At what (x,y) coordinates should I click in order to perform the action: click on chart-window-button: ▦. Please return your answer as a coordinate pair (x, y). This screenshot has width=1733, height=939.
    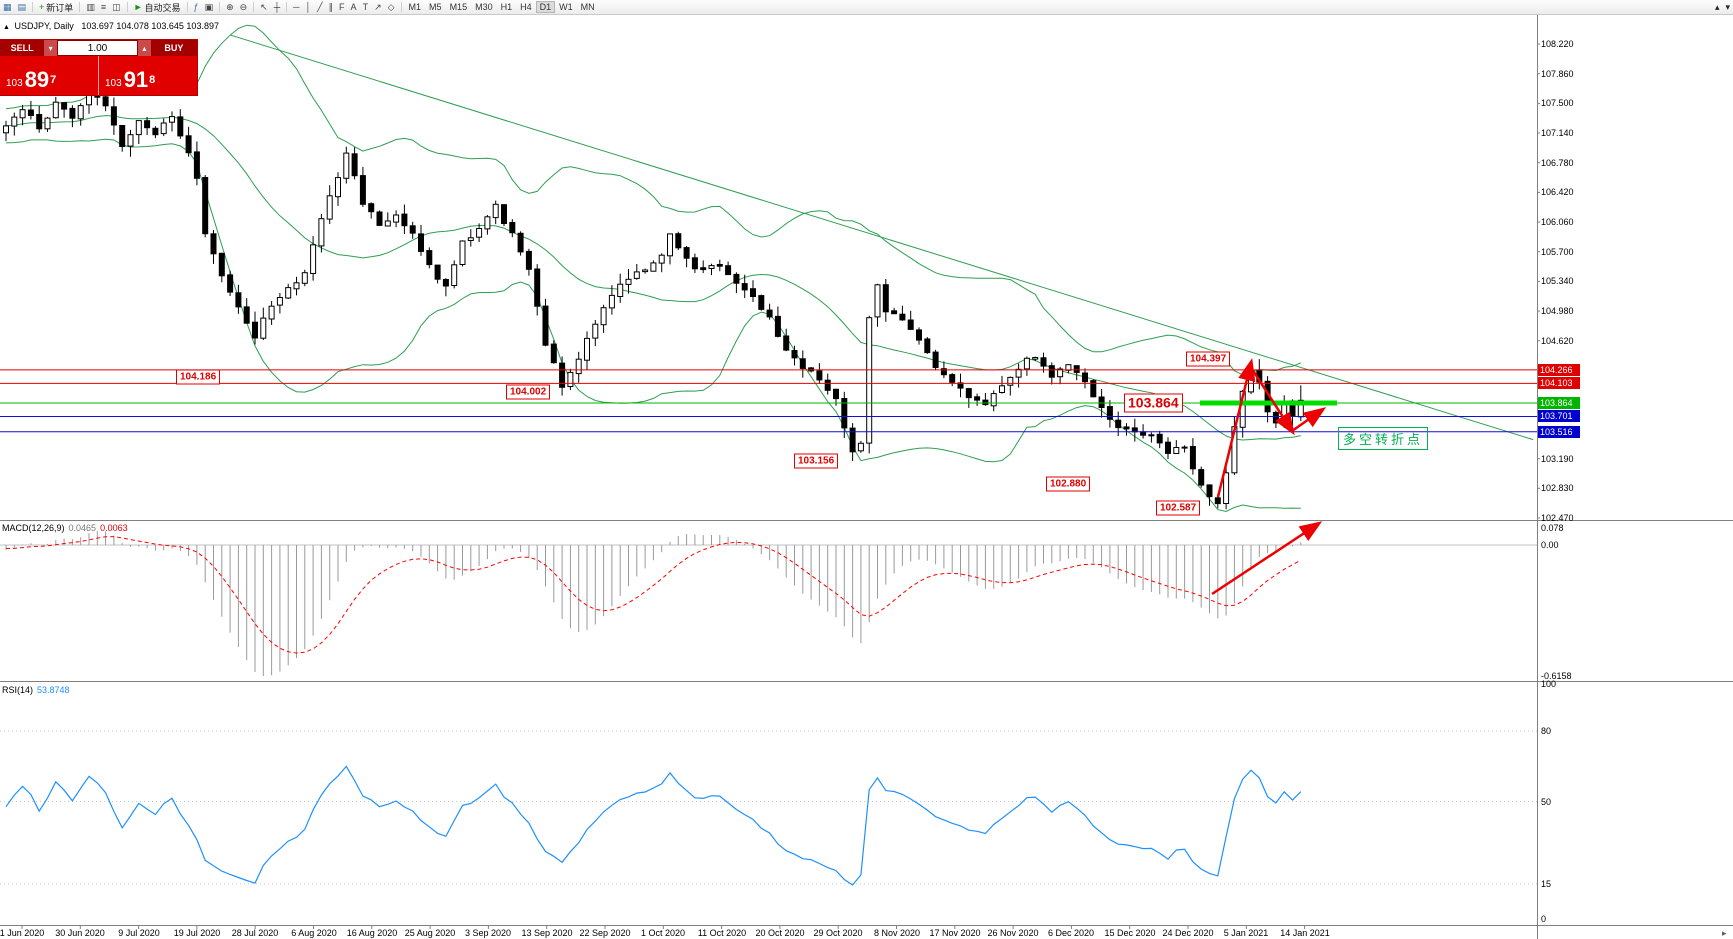
    Looking at the image, I should click on (7, 7).